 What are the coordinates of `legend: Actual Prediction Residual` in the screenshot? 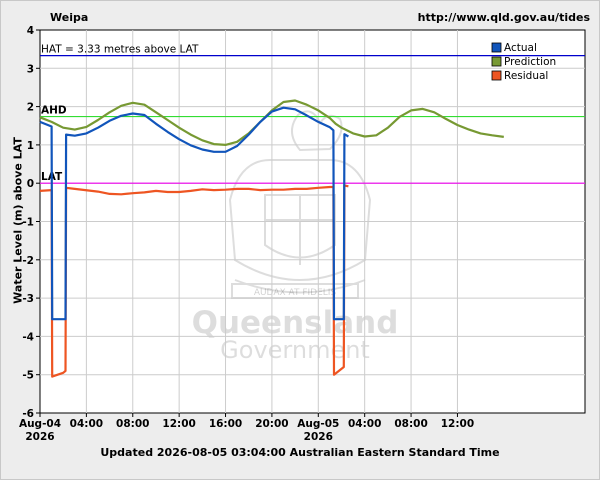 It's located at (523, 62).